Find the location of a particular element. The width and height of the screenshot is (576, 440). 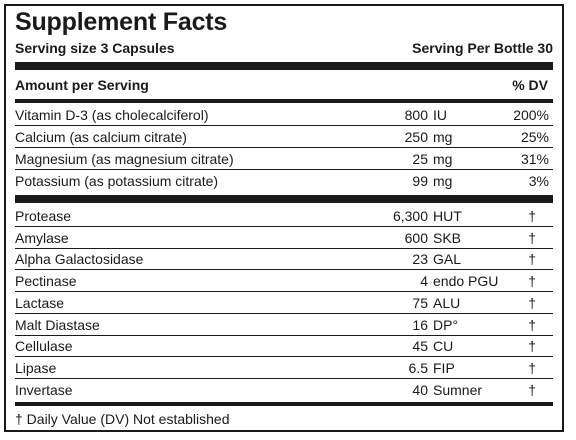

nutrient-row: Calcium (as calcium citrate) 250 mg 25% is located at coordinates (284, 137).